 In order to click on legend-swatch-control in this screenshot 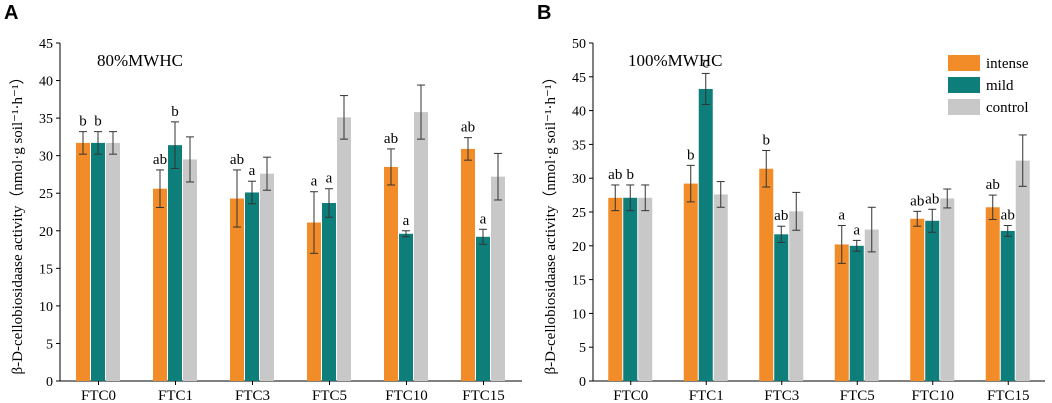, I will do `click(964, 107)`.